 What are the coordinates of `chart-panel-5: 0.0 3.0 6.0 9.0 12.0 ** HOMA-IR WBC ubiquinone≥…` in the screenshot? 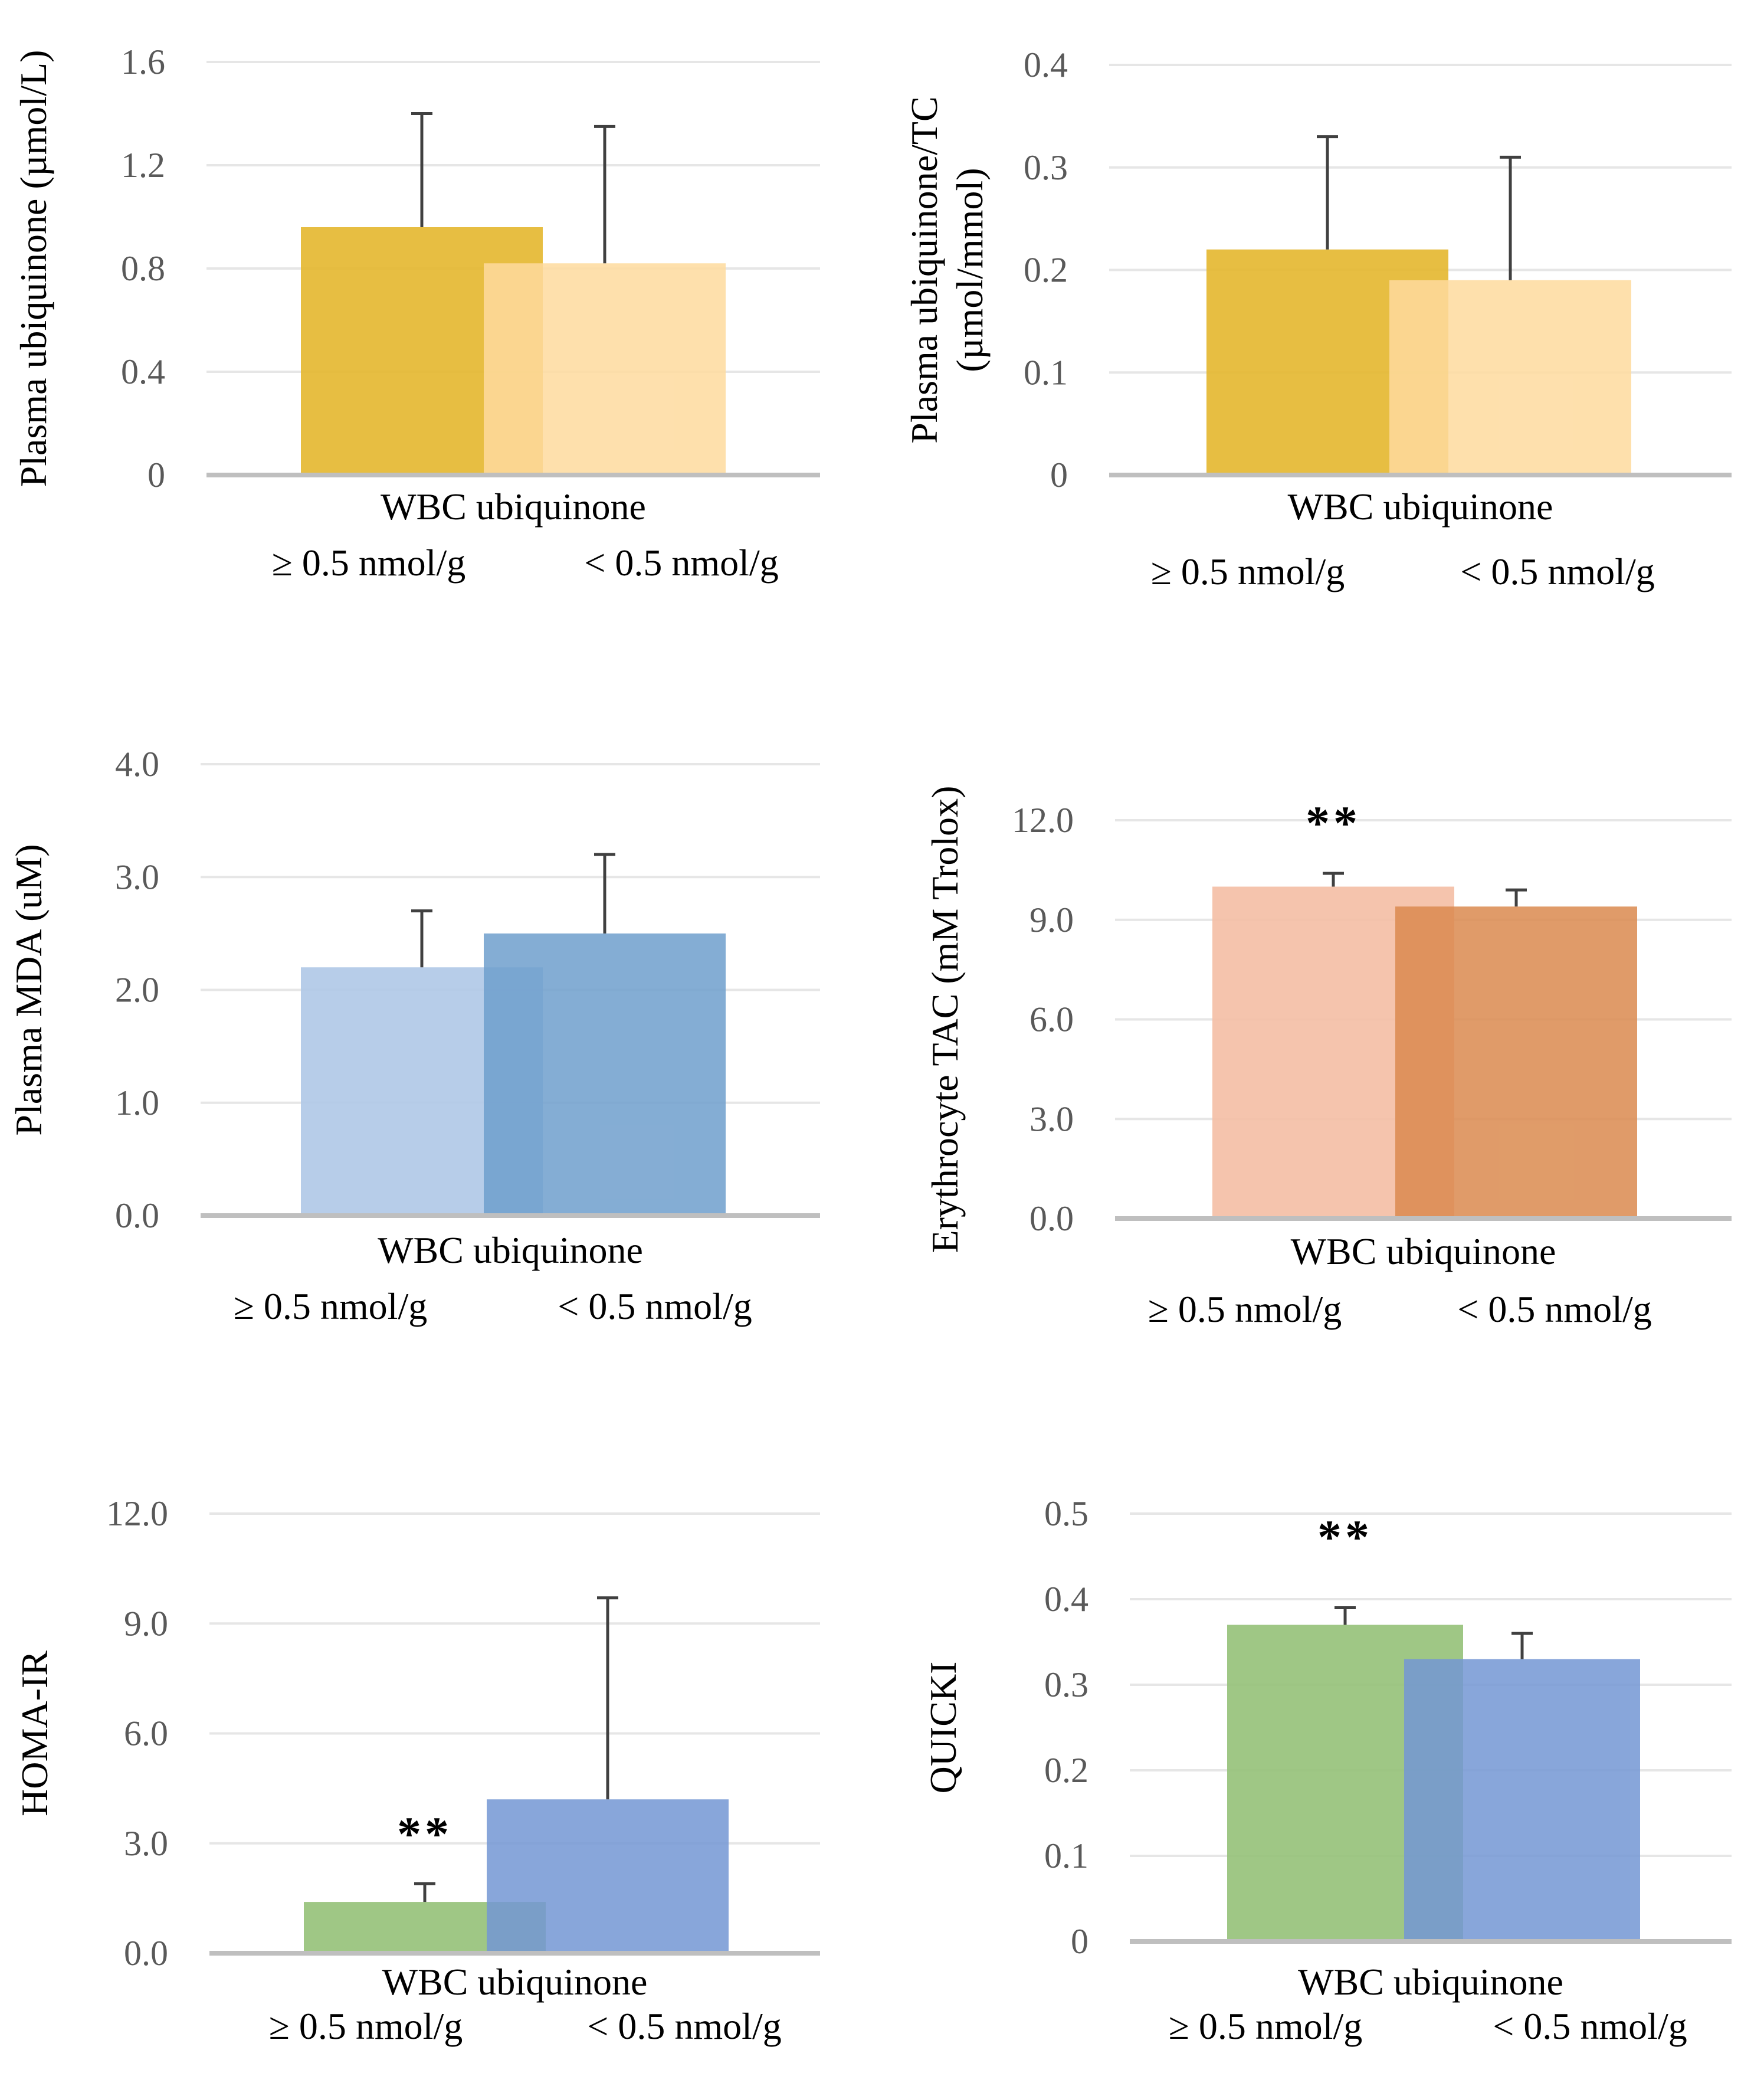 It's located at (417, 1770).